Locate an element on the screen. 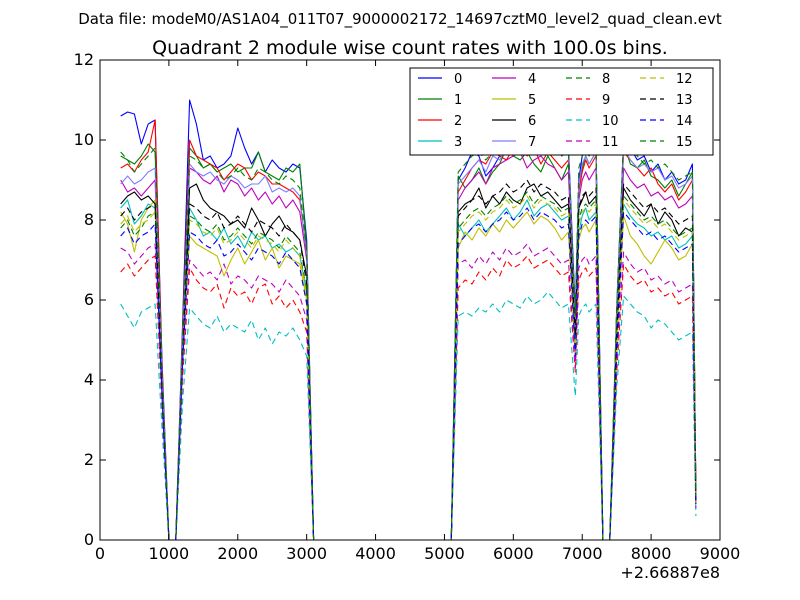 The height and width of the screenshot is (600, 800). legend-label-8: 8 is located at coordinates (606, 79).